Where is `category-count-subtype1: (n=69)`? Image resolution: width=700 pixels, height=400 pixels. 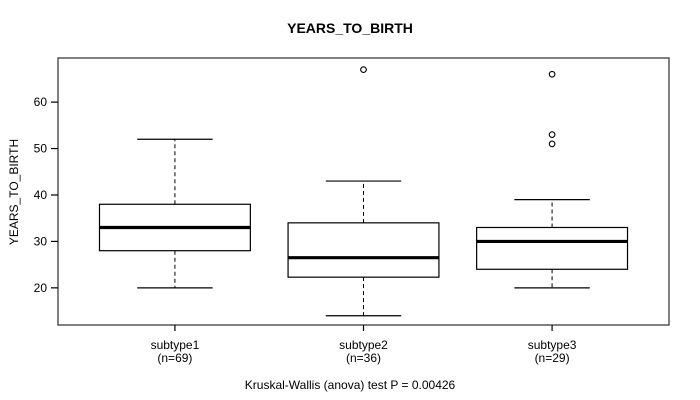 category-count-subtype1: (n=69) is located at coordinates (174, 358).